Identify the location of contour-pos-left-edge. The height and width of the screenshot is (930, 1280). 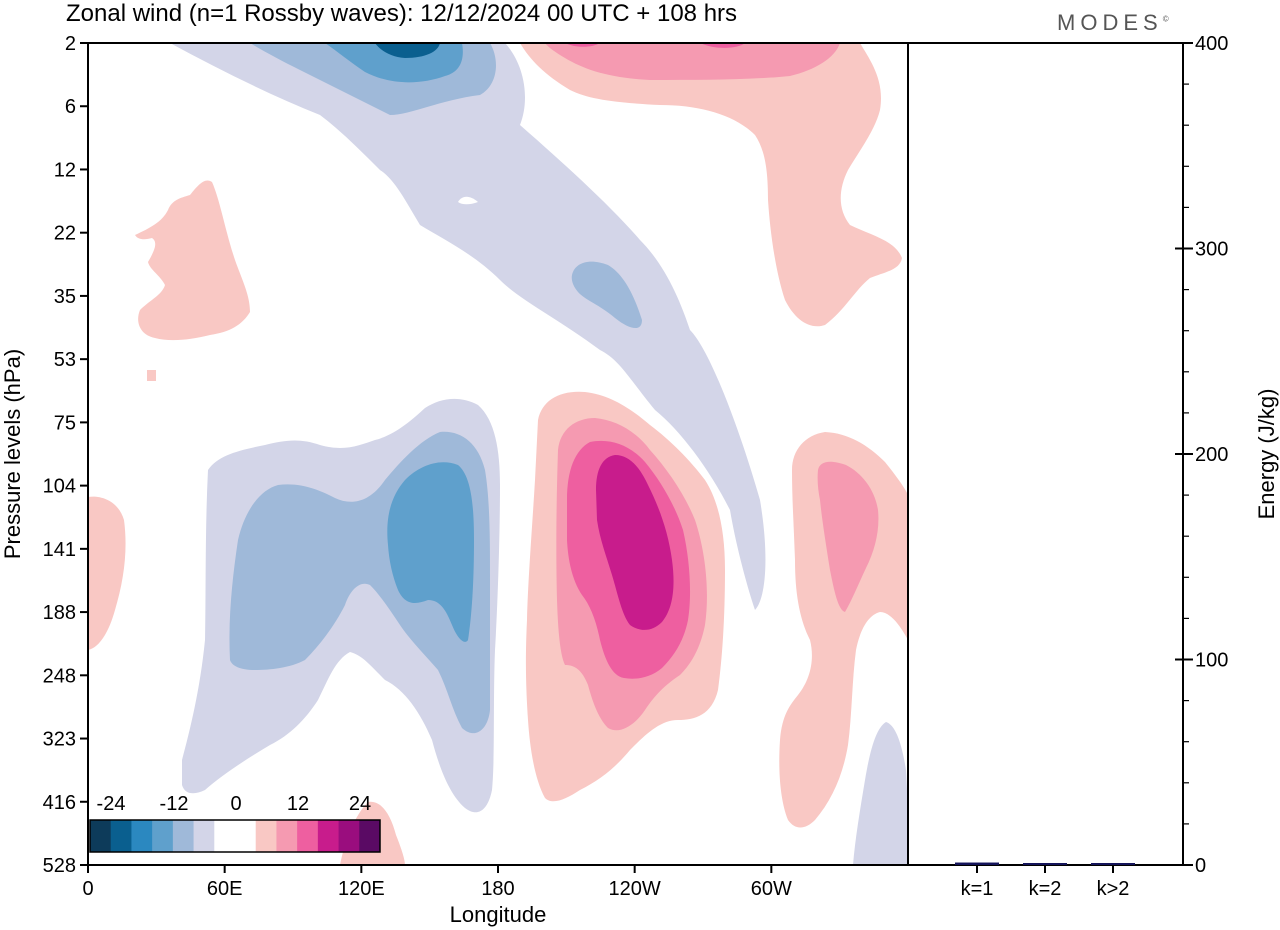
(107, 573).